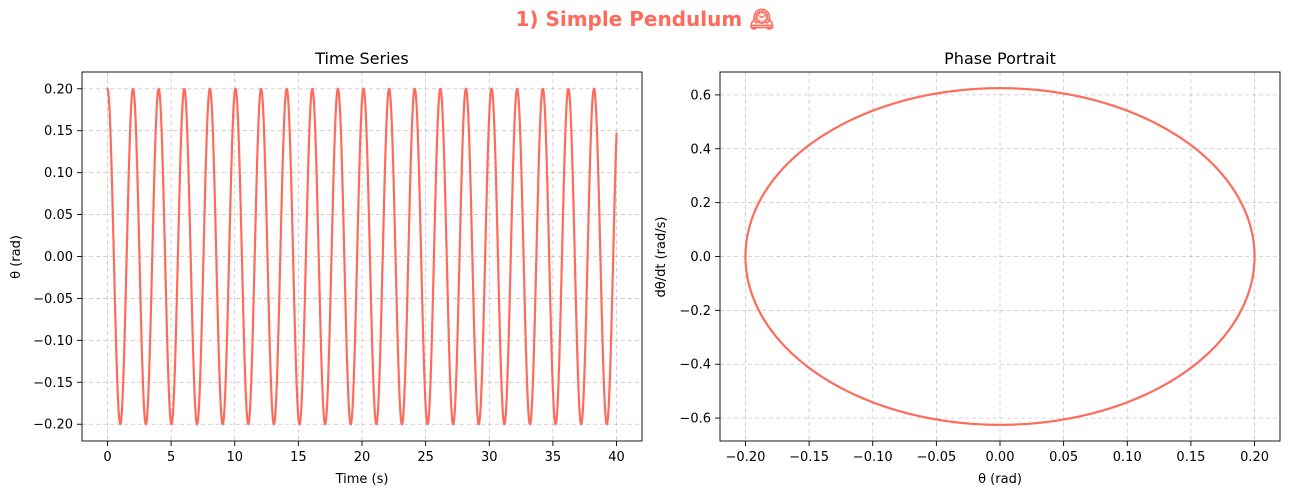 Image resolution: width=1290 pixels, height=495 pixels. I want to click on time-series-ytick-label-1: −0.15, so click(53, 383).